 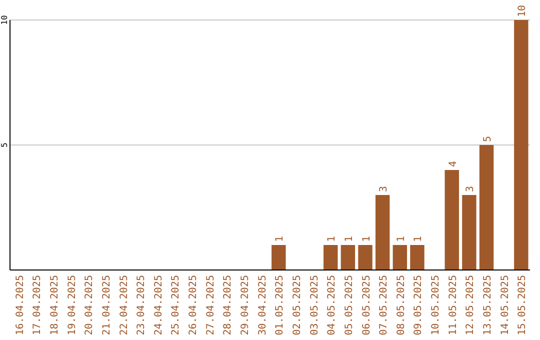 I want to click on x-tick-label: 05.05.2025, so click(x=349, y=305).